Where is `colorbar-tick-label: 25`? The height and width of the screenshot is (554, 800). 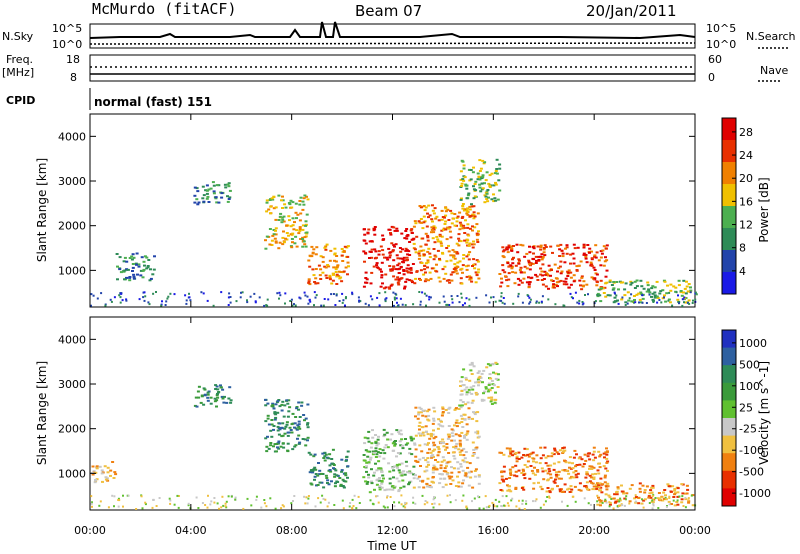
colorbar-tick-label: 25 is located at coordinates (746, 407).